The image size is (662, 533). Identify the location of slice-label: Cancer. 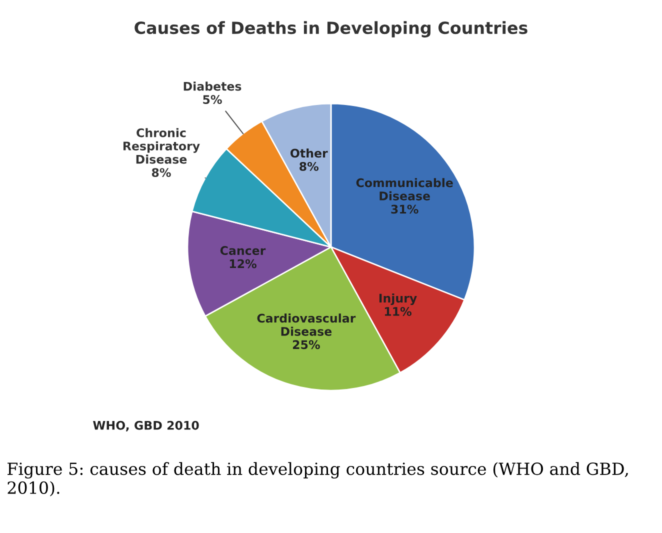
(243, 250).